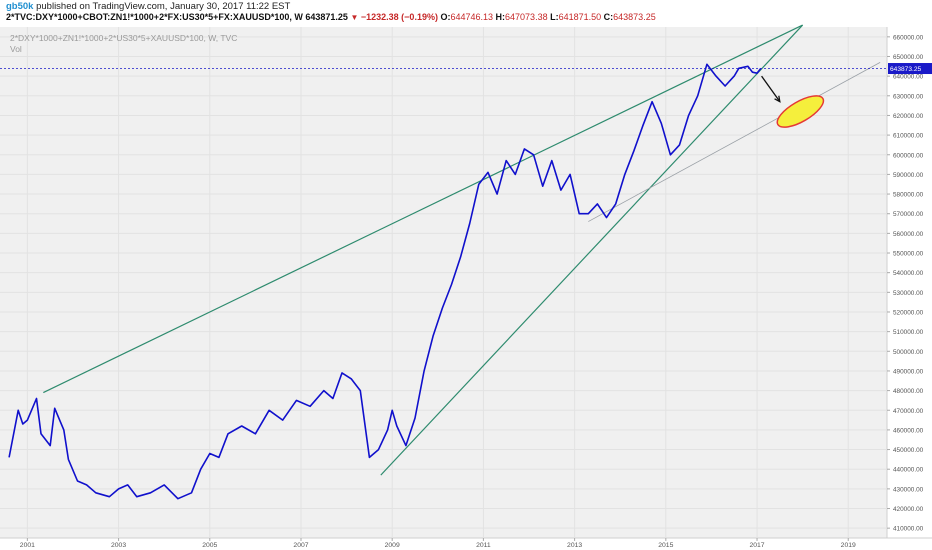  Describe the element at coordinates (756, 545) in the screenshot. I see `x-tick-label: 2017` at that location.